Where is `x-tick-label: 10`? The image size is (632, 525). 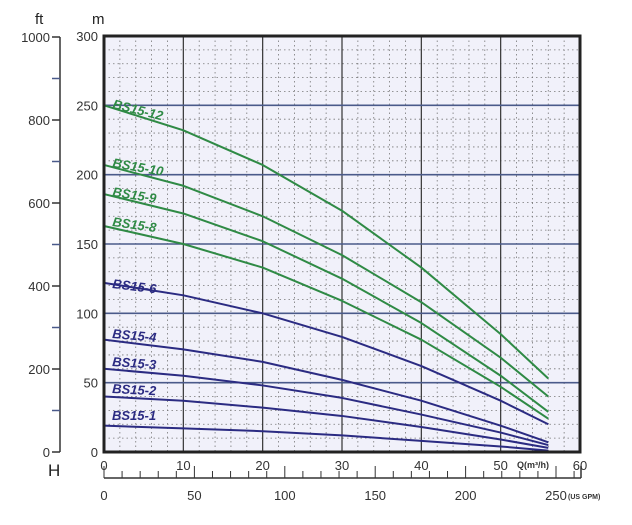 x-tick-label: 10 is located at coordinates (183, 465).